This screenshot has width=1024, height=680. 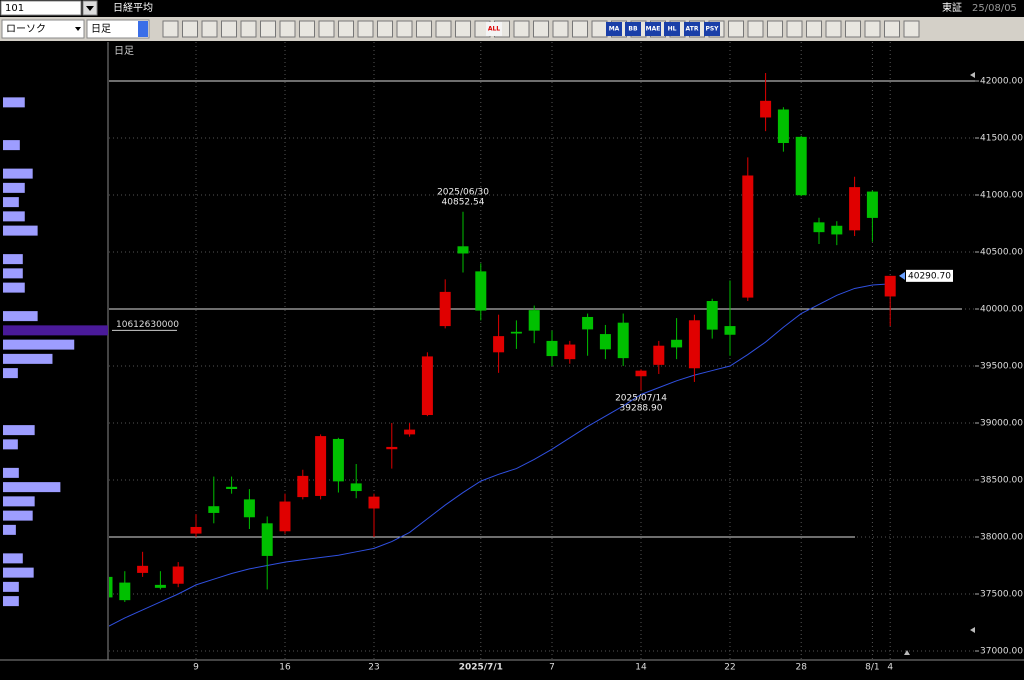 I want to click on x-tick-label: 22, so click(x=729, y=668).